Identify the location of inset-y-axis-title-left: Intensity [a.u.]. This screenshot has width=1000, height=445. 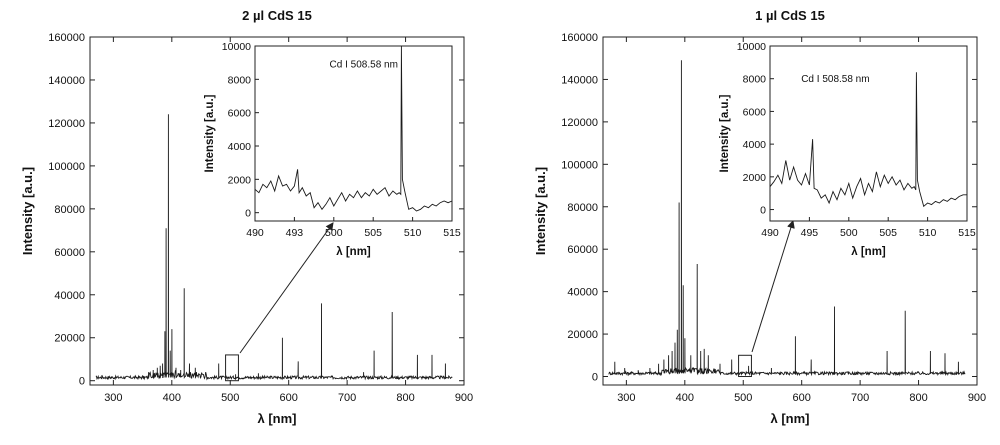
(210, 133).